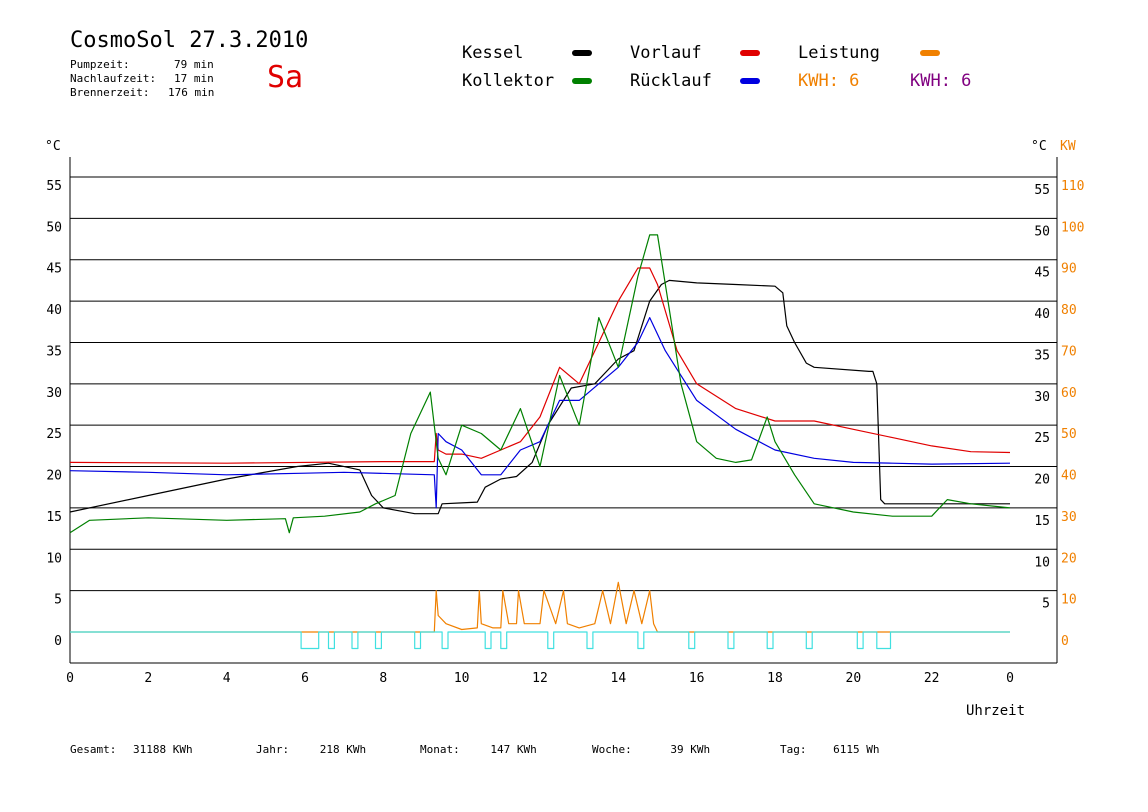  I want to click on x-axis-label: Uhrzeit, so click(995, 711).